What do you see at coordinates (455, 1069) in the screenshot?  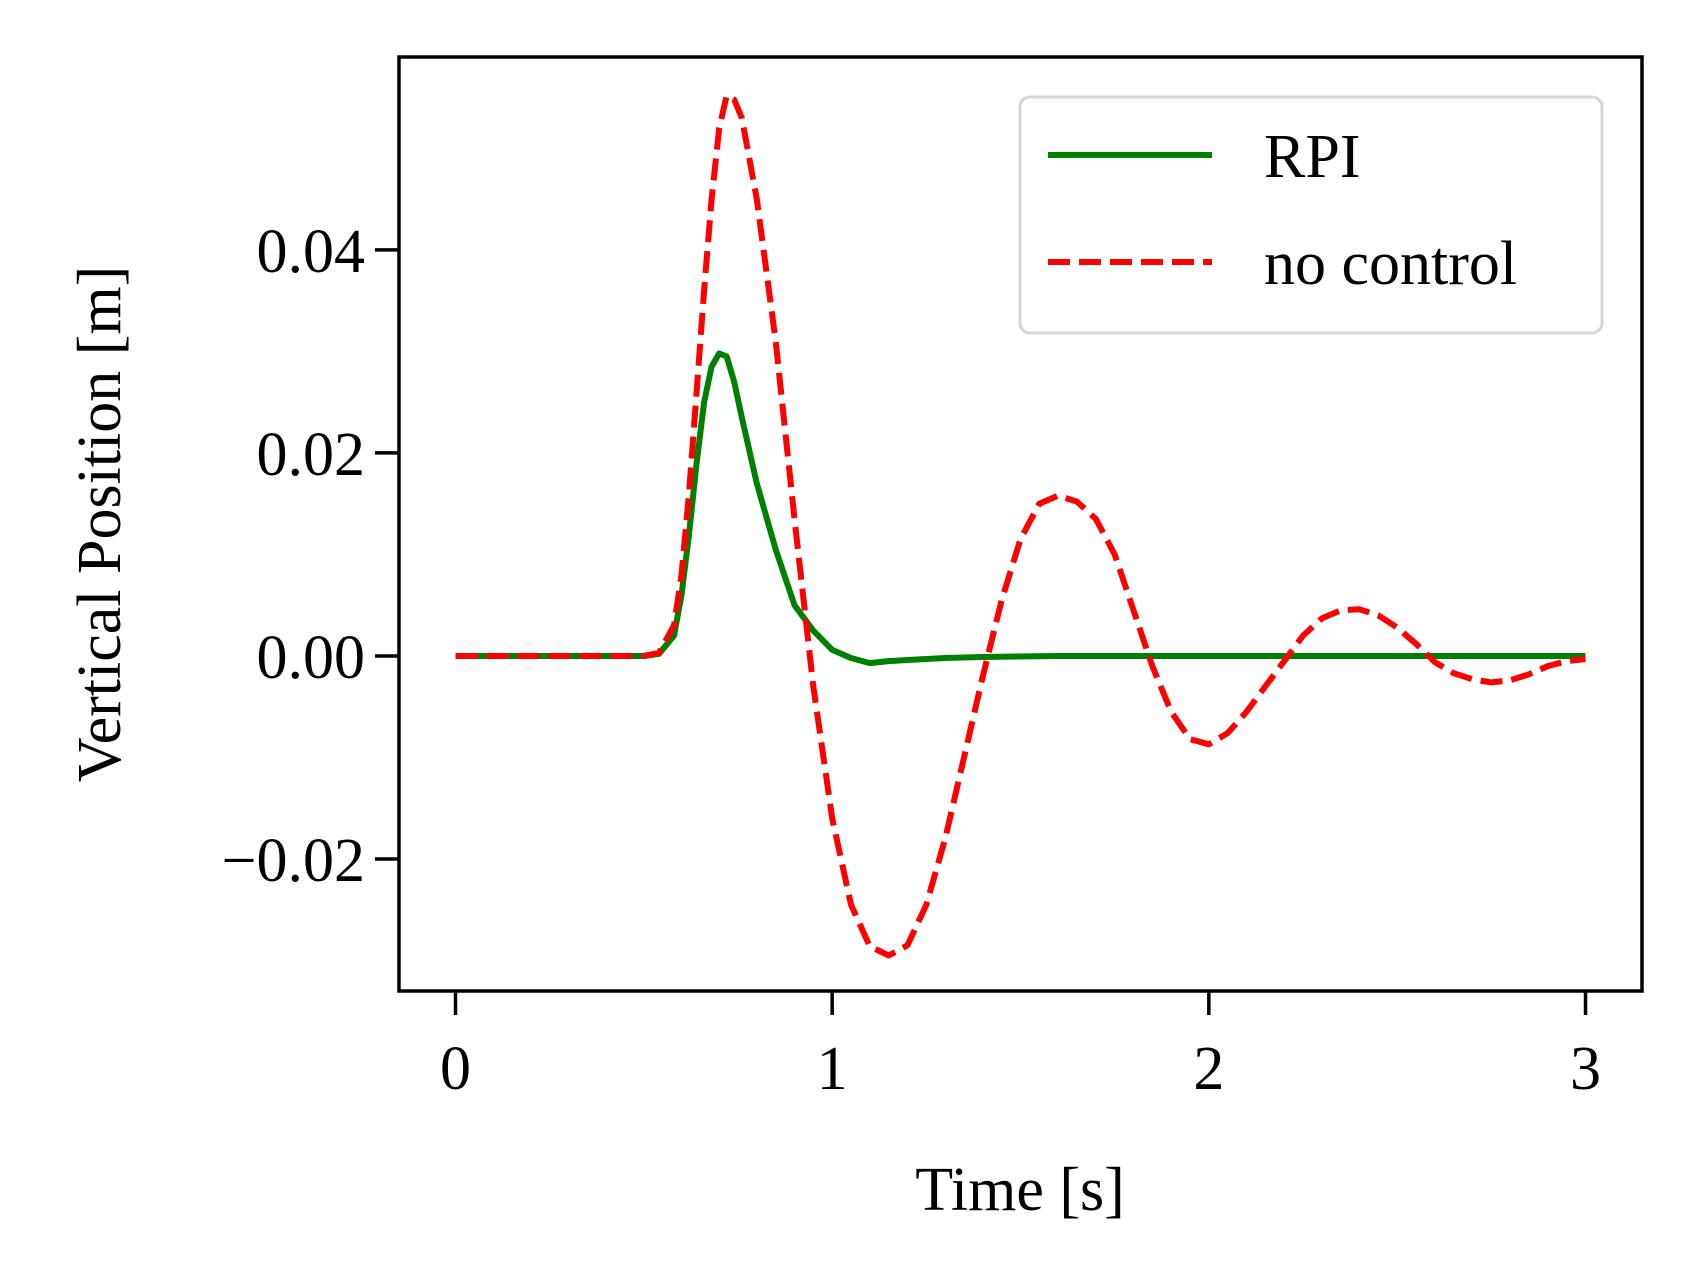 I see `x-tick-label: 0` at bounding box center [455, 1069].